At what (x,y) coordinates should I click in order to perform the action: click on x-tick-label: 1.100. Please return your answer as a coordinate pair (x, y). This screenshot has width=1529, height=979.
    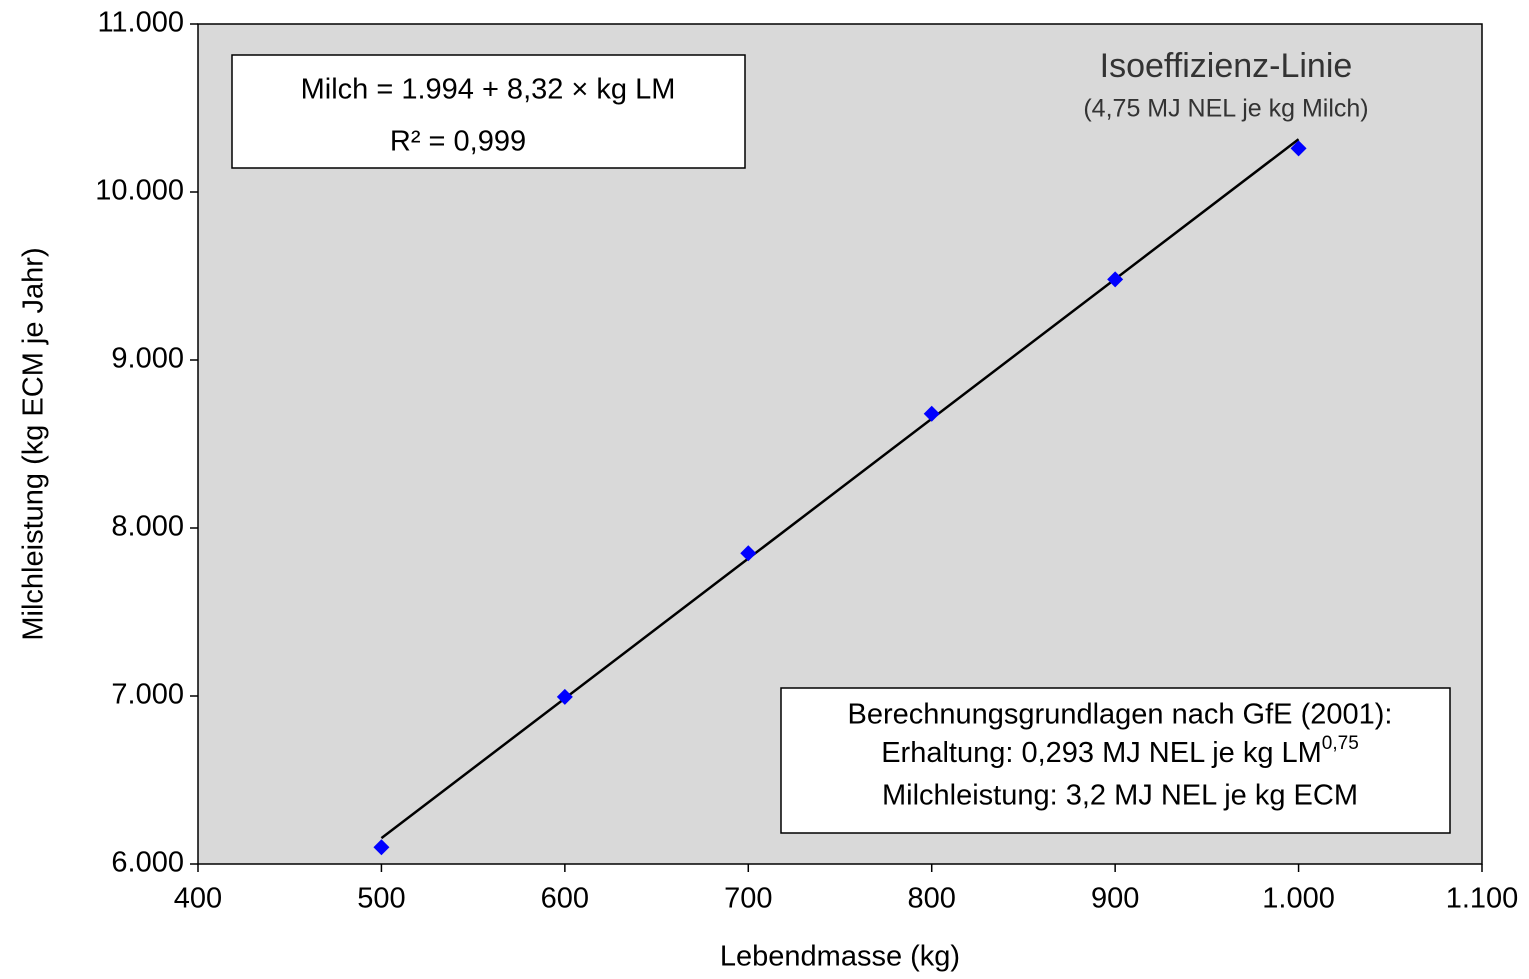
    Looking at the image, I should click on (1482, 899).